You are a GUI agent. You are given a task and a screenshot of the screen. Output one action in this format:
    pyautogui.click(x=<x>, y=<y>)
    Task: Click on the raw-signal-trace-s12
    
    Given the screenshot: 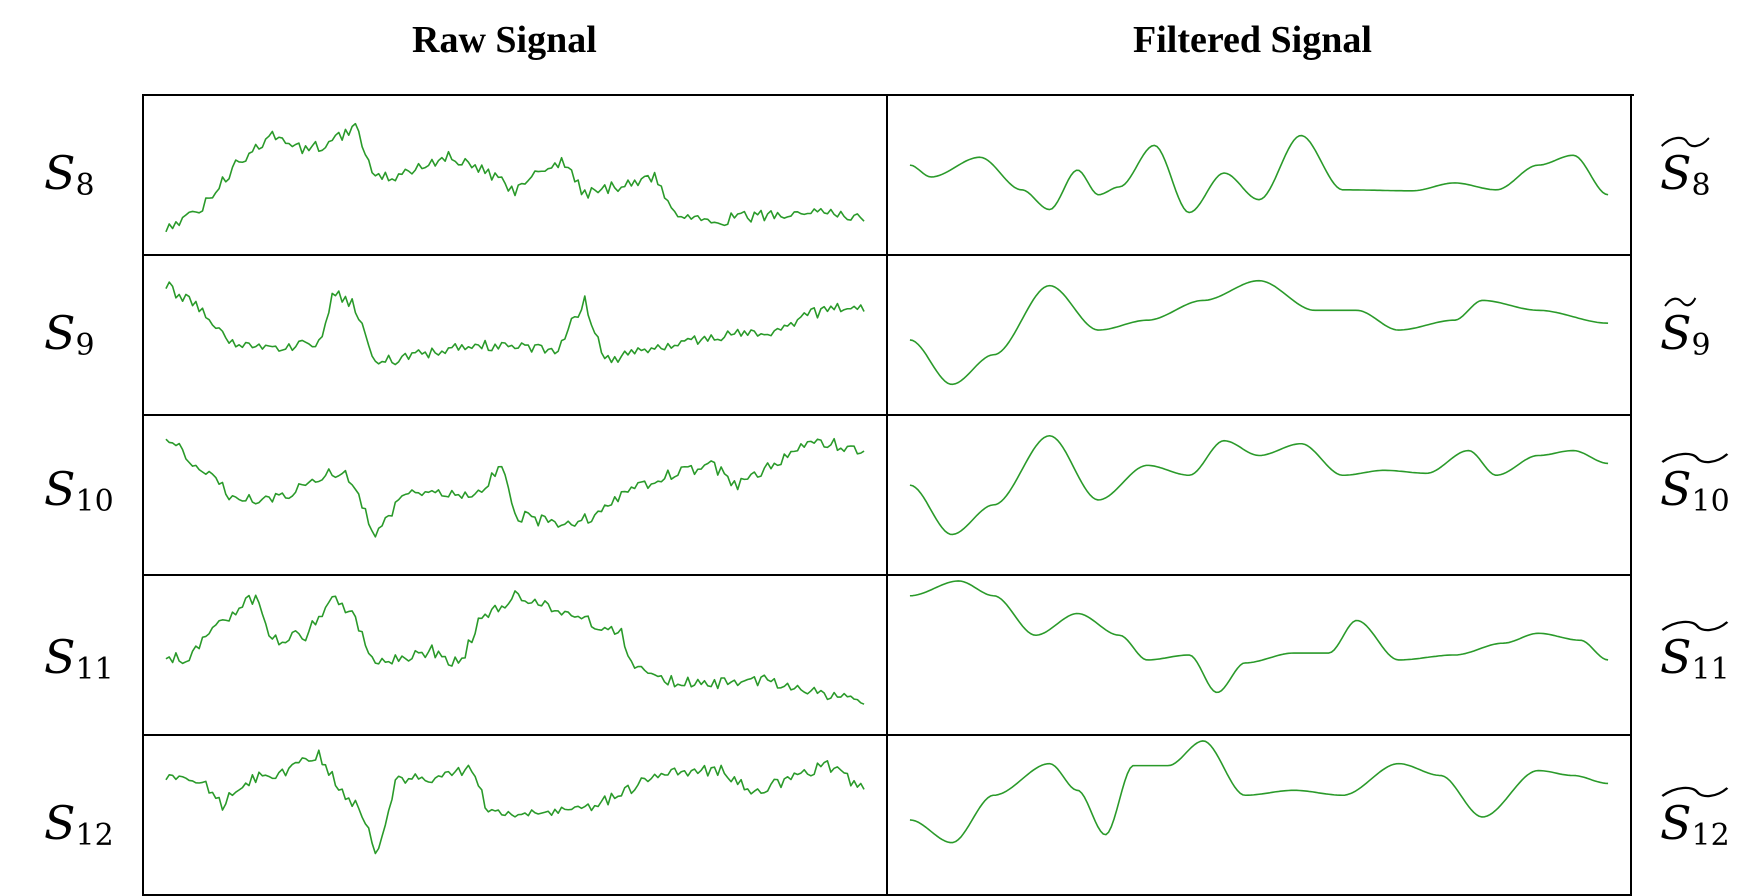 What is the action you would take?
    pyautogui.click(x=515, y=802)
    